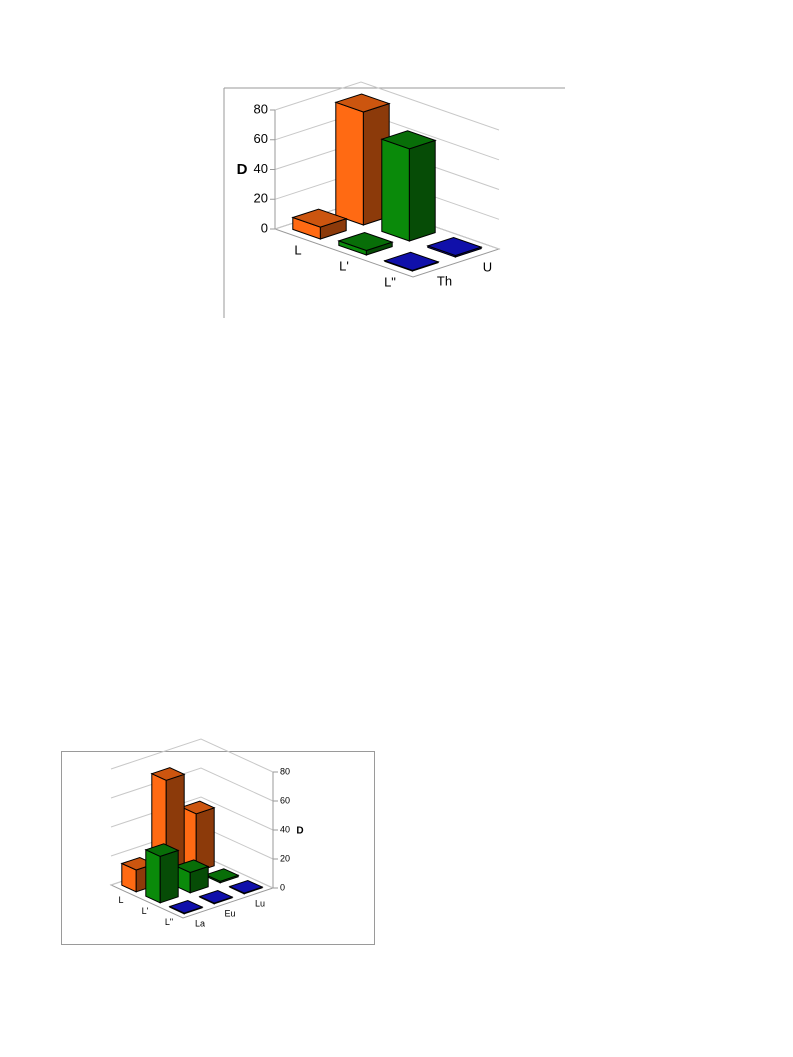 The height and width of the screenshot is (1057, 793). I want to click on chart-1: 0 20 40 60 80 D L L' L" Th U, so click(369, 185).